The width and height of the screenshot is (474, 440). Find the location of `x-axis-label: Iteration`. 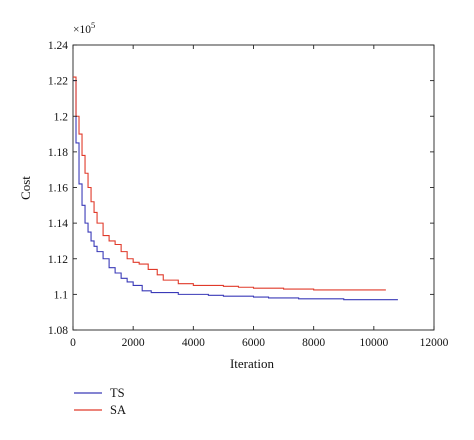

x-axis-label: Iteration is located at coordinates (252, 363).